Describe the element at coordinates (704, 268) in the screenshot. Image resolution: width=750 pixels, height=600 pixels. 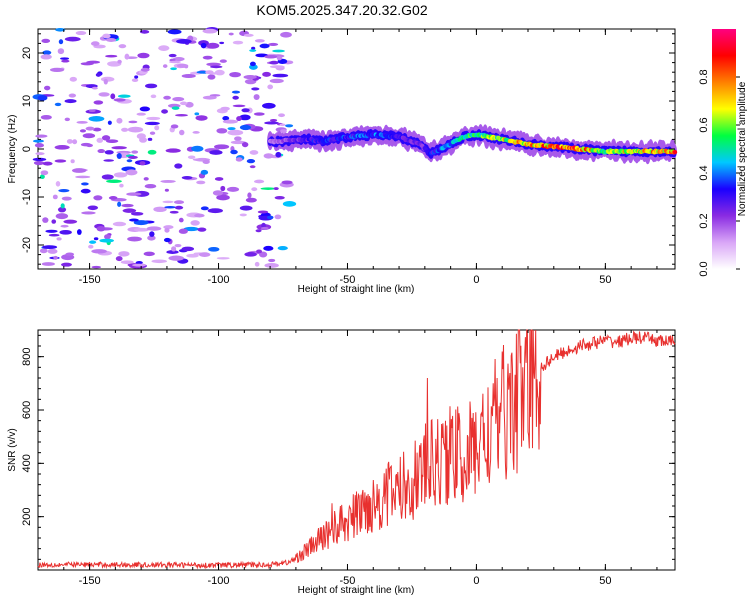
I see `colorbar-tick-label: 0.0` at that location.